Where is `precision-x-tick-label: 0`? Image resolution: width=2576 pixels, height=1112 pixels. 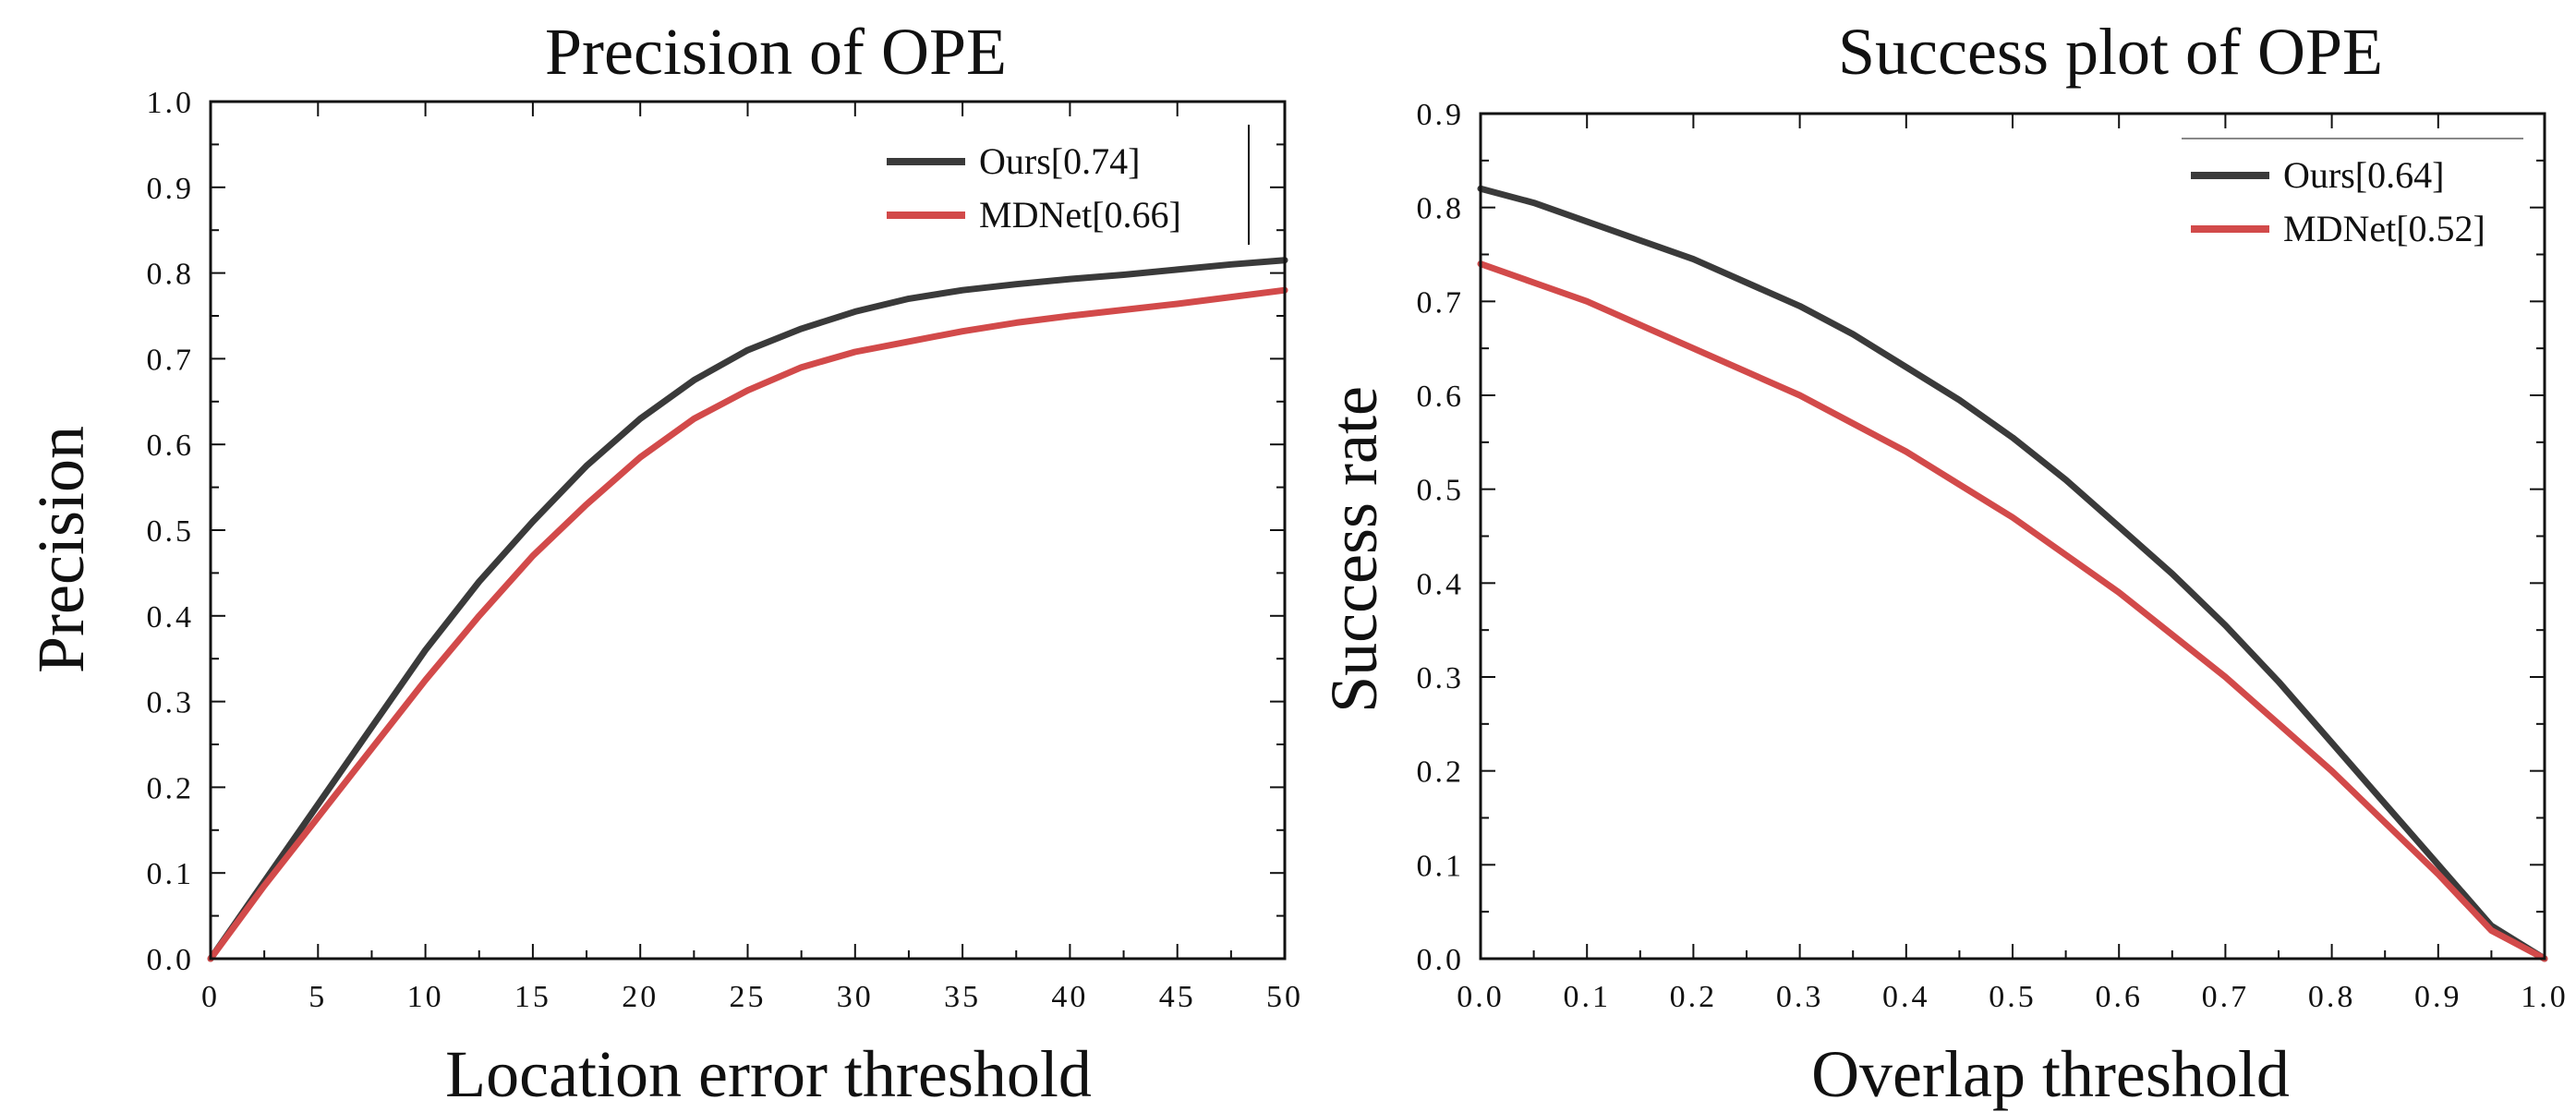
precision-x-tick-label: 0 is located at coordinates (210, 997).